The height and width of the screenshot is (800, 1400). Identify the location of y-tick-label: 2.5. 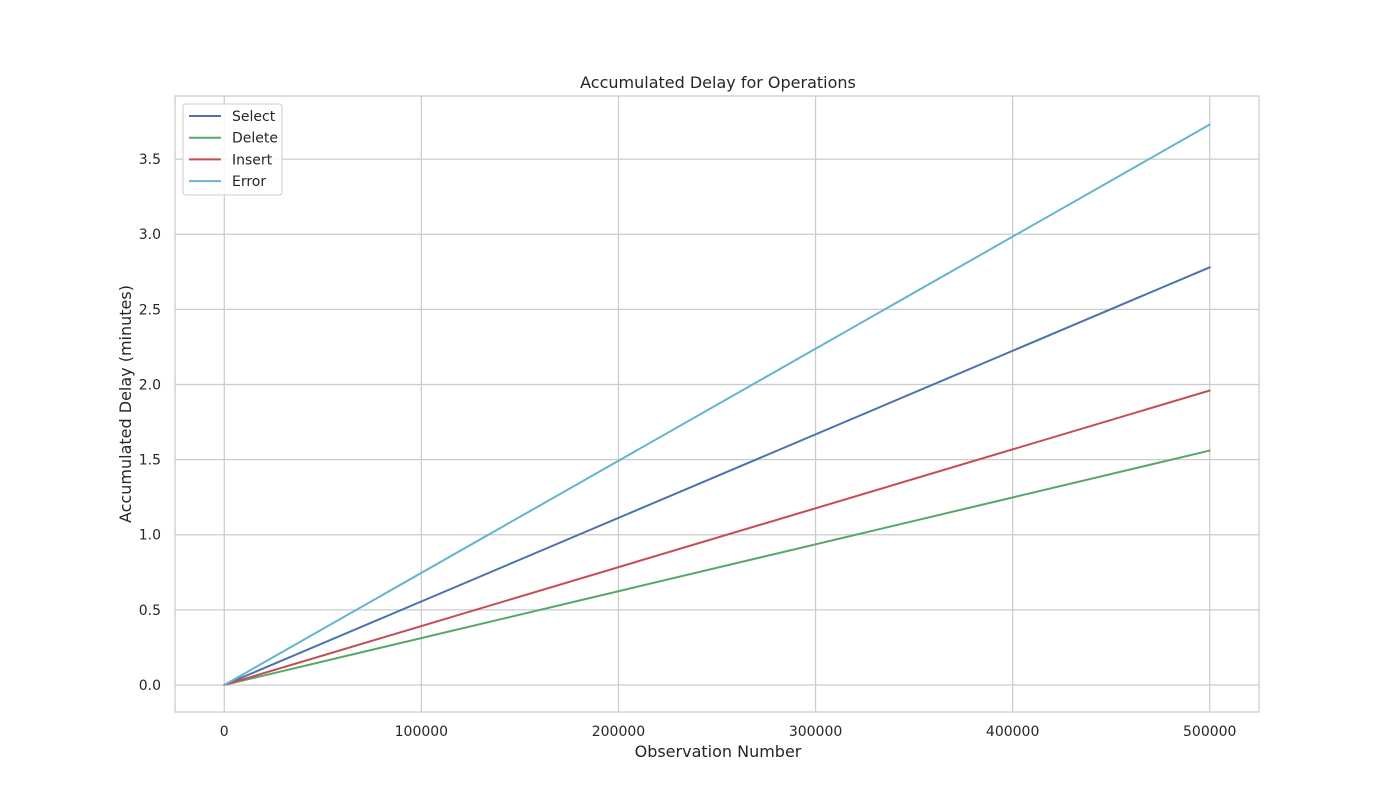
(150, 310).